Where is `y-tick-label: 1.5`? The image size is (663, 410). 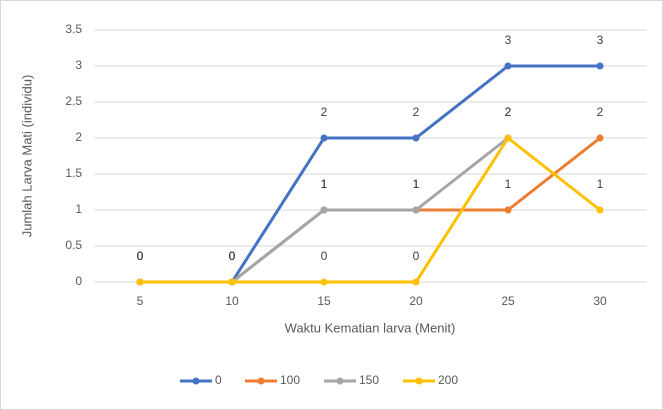 y-tick-label: 1.5 is located at coordinates (73, 173).